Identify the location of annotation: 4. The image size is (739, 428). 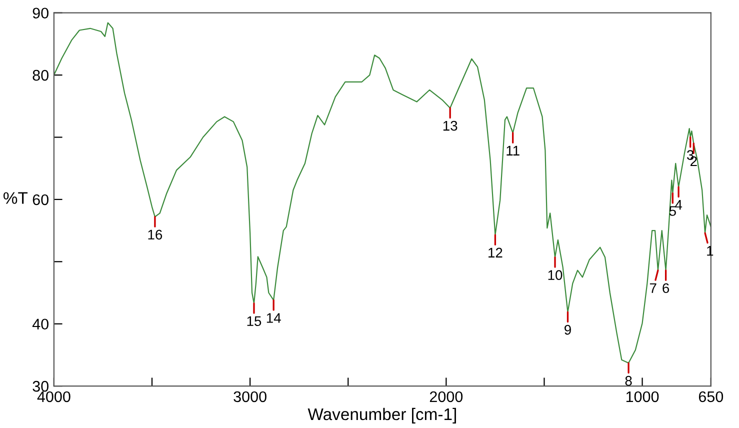
(678, 205).